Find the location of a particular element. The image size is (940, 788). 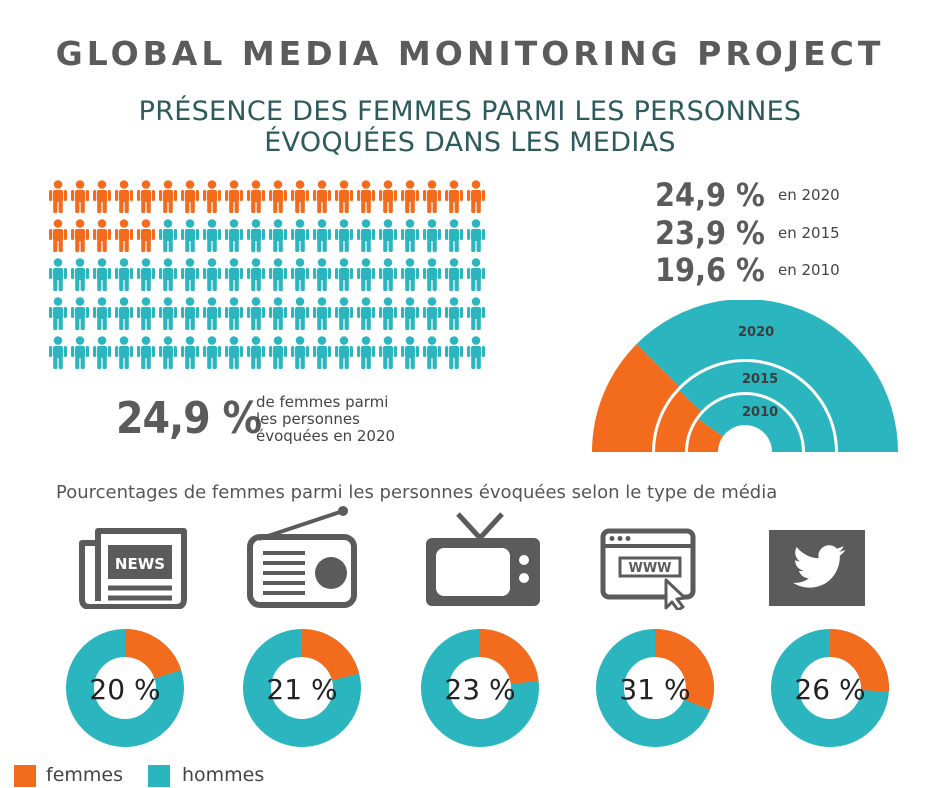

subtitle-line-2: ÉVOQUÉES DANS LES MEDIAS is located at coordinates (470, 142).